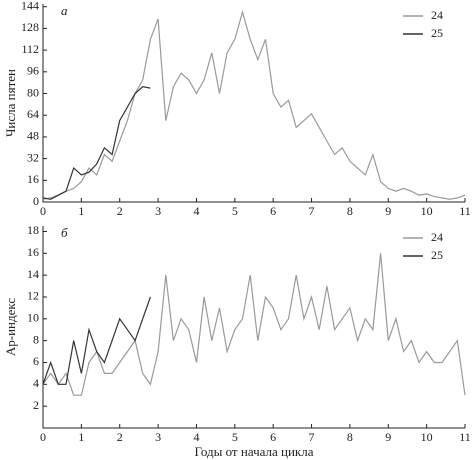  I want to click on y-tick-label: 48, so click(33, 136).